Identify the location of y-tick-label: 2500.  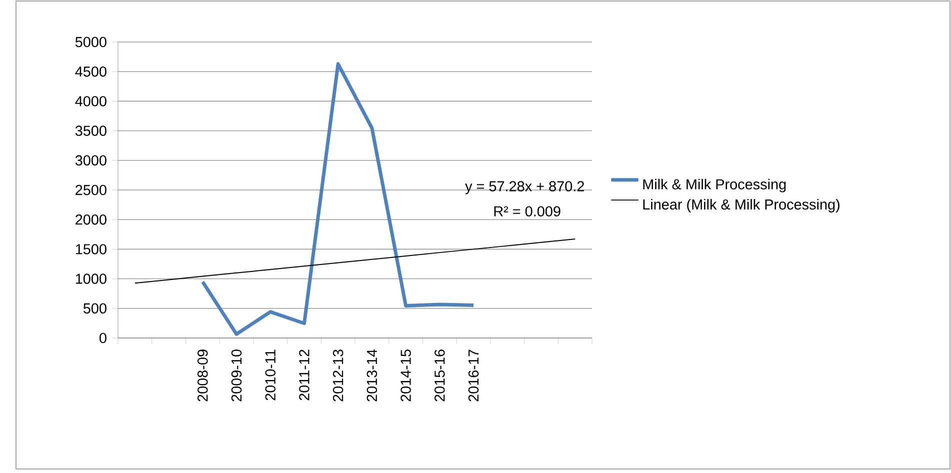
(91, 190).